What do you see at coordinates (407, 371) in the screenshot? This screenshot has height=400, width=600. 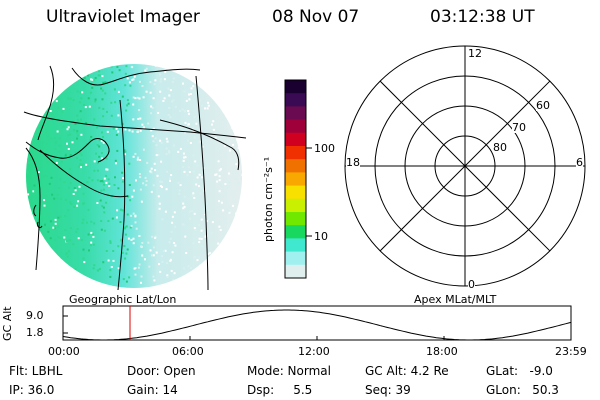 I see `gc-alt-readout: GC Alt: 4.2 Re` at bounding box center [407, 371].